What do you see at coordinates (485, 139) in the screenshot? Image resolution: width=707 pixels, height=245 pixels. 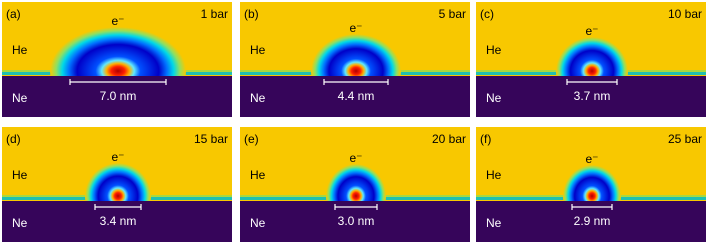 I see `panel-label: (f)` at bounding box center [485, 139].